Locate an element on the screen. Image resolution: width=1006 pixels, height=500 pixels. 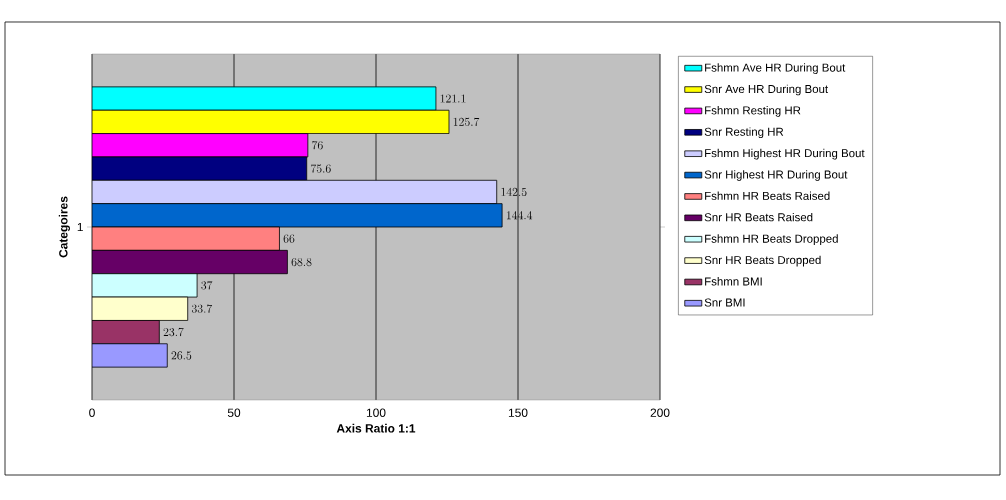
data-label: 23.7 is located at coordinates (173, 332).